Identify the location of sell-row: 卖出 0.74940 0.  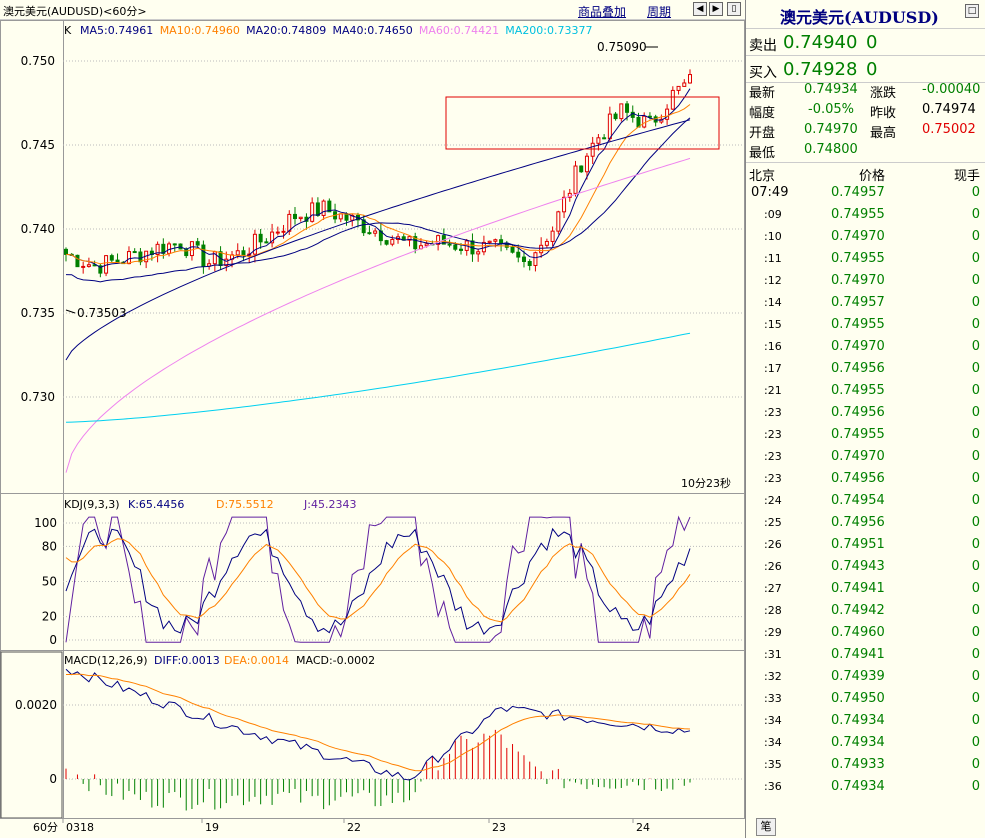
(865, 42).